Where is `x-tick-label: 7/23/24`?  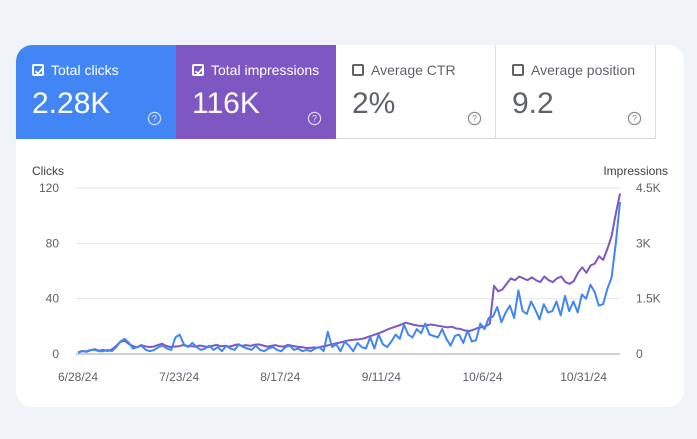
x-tick-label: 7/23/24 is located at coordinates (179, 377).